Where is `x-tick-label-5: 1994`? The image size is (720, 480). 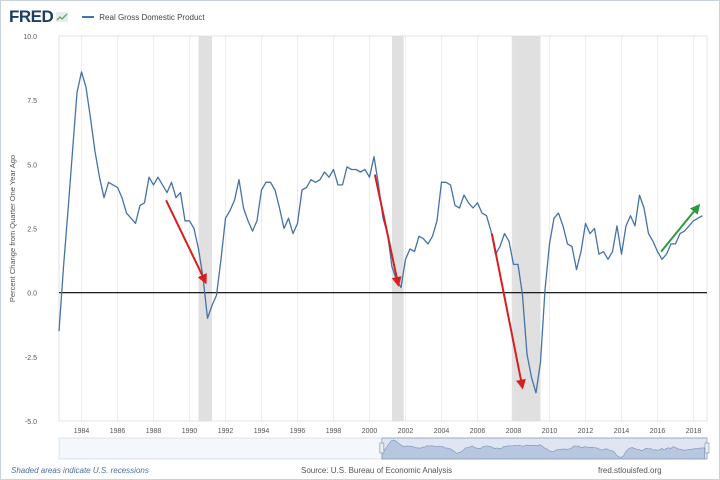
x-tick-label-5: 1994 is located at coordinates (262, 431).